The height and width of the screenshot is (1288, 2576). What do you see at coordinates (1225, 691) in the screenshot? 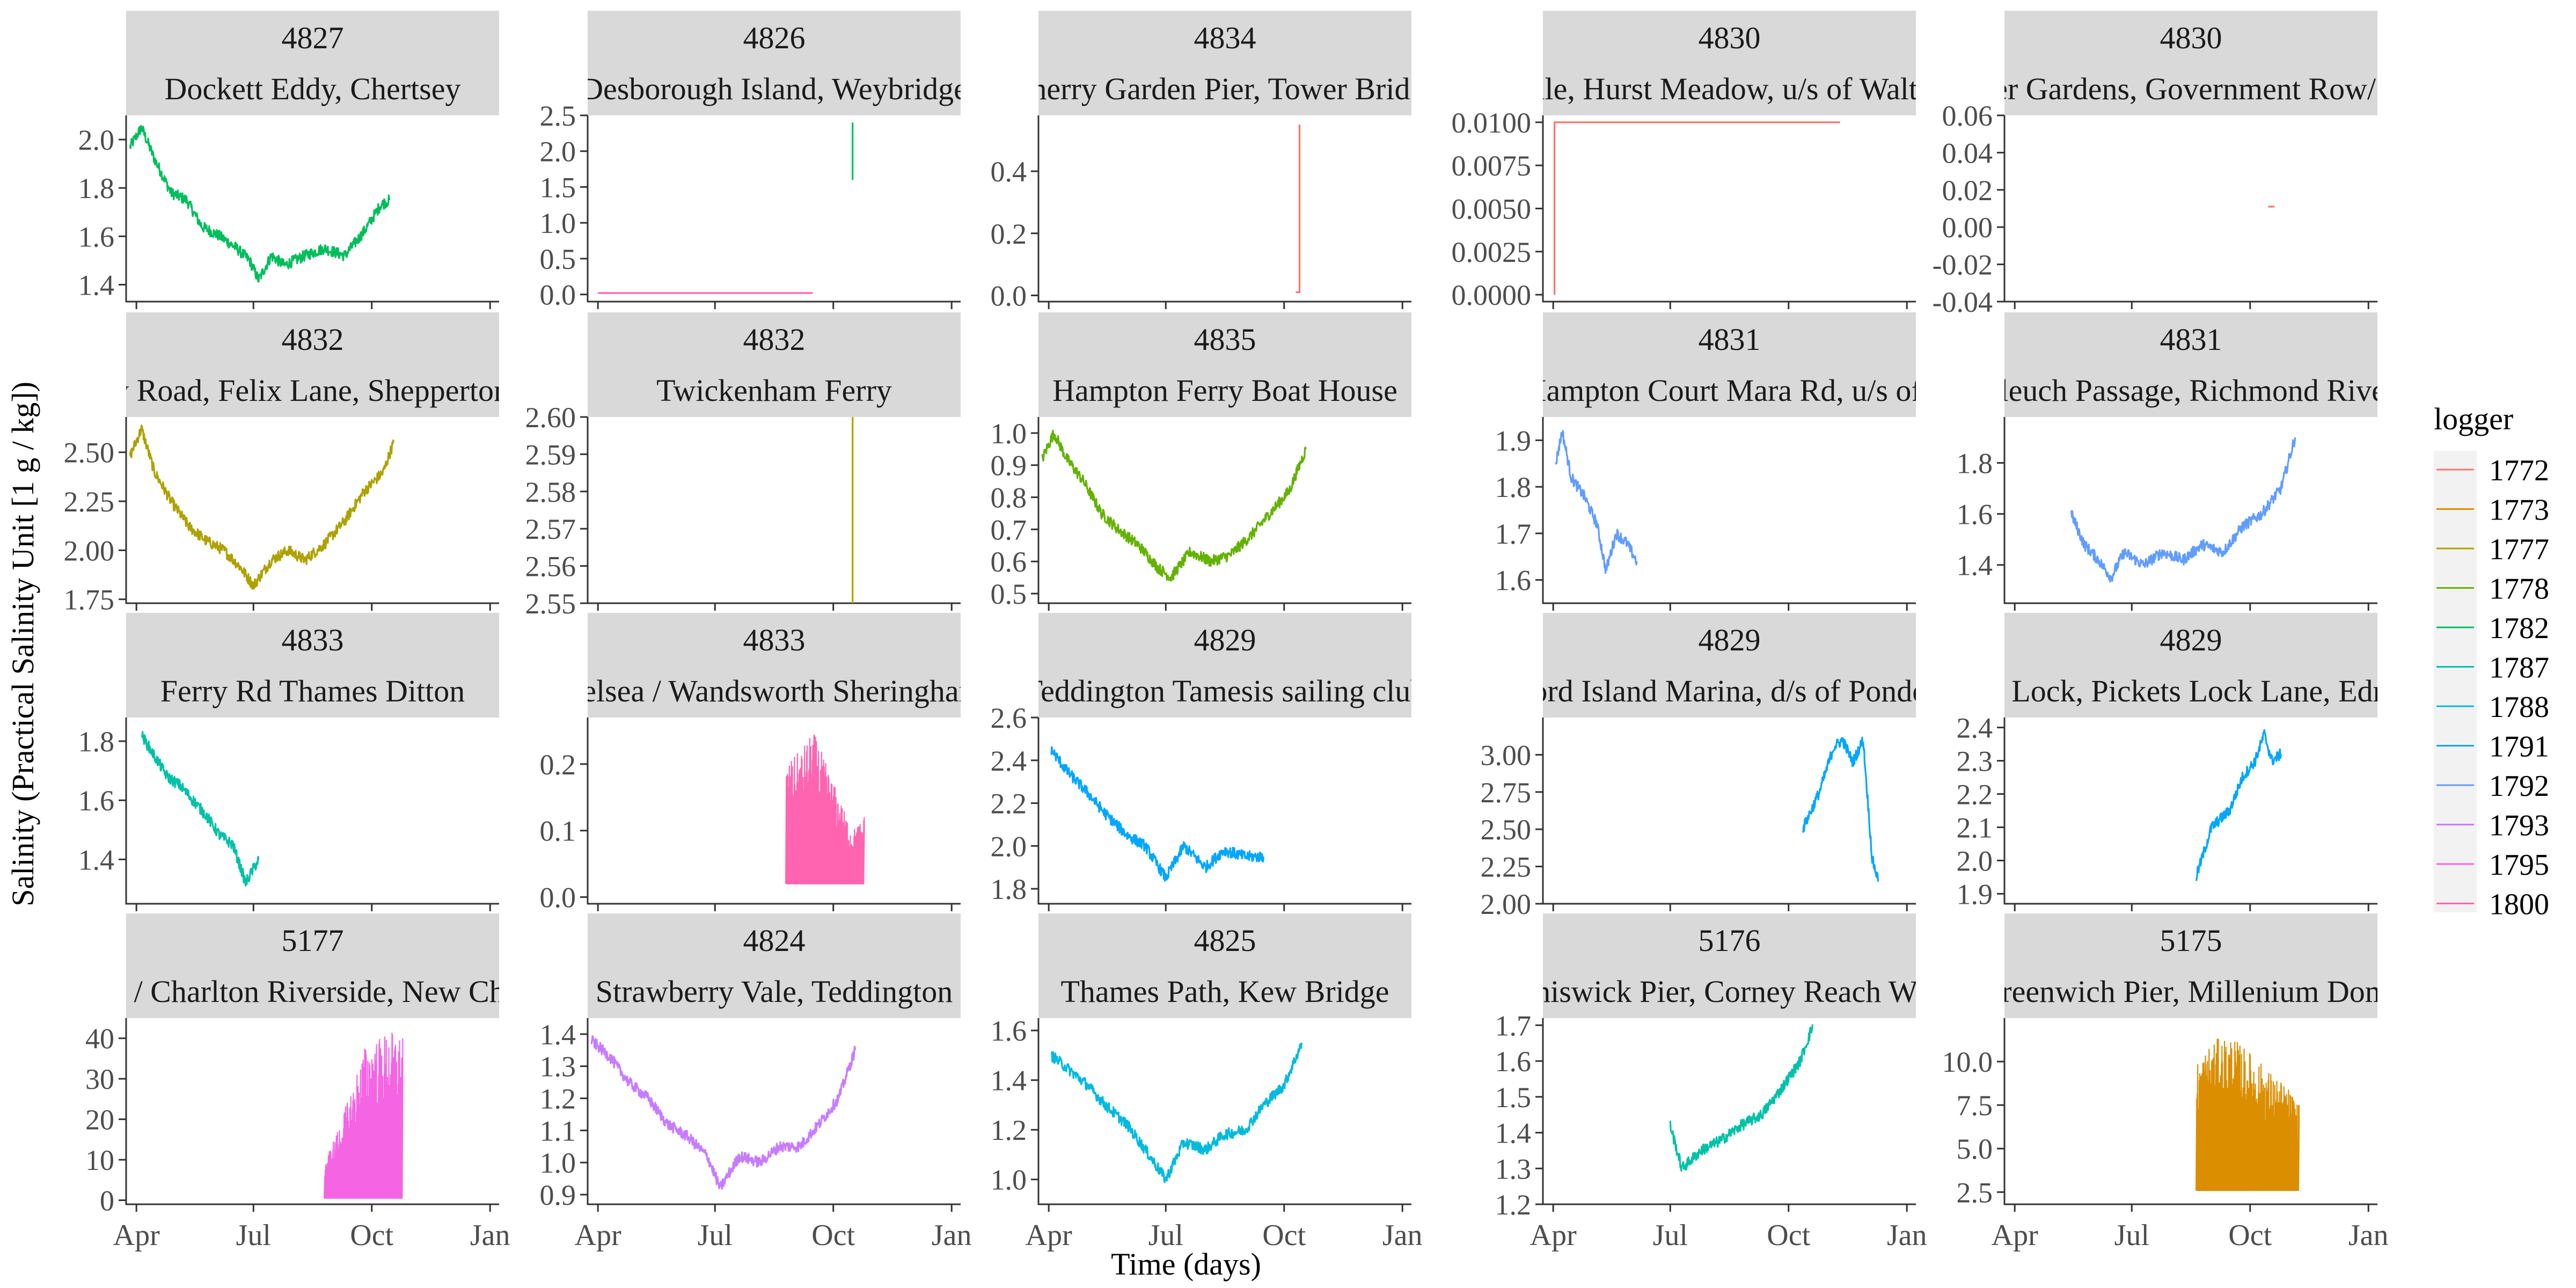
I see `strip-site-label: Teddington Tamesis sailing club` at bounding box center [1225, 691].